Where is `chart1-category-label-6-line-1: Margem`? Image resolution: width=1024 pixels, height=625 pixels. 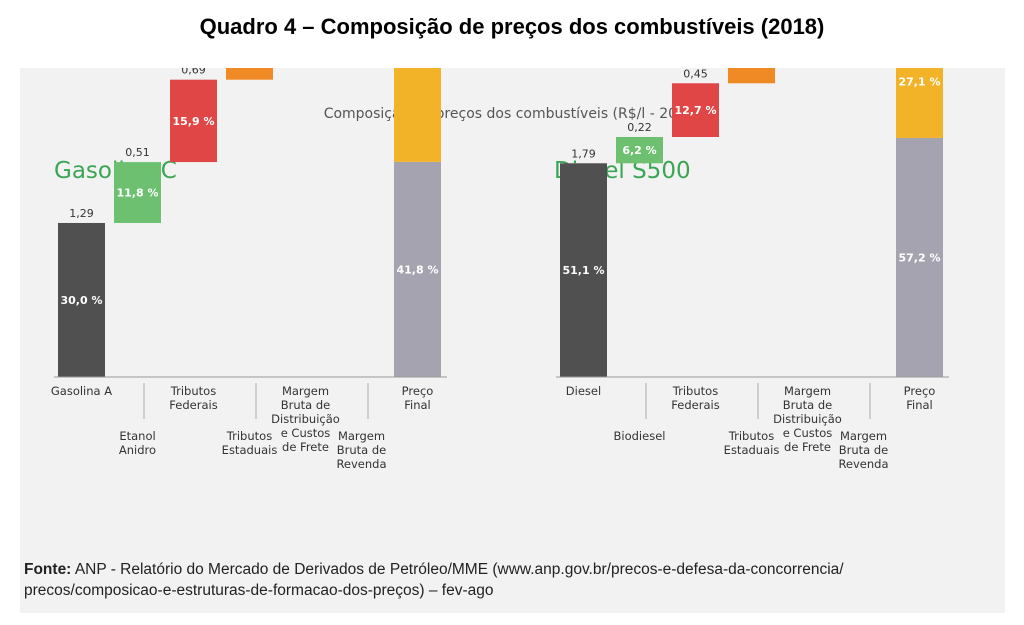
chart1-category-label-6-line-1: Margem is located at coordinates (361, 436).